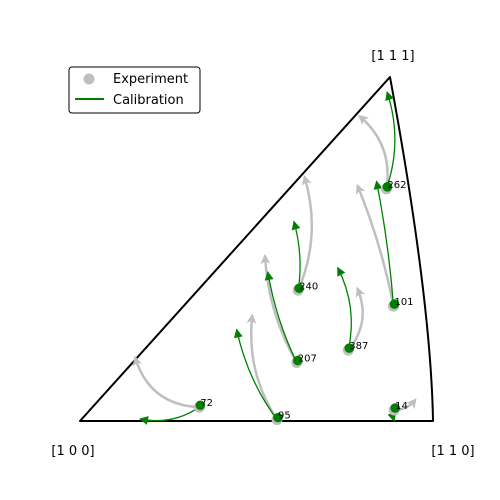 The image size is (500, 500). I want to click on grain-label-72: 72, so click(206, 403).